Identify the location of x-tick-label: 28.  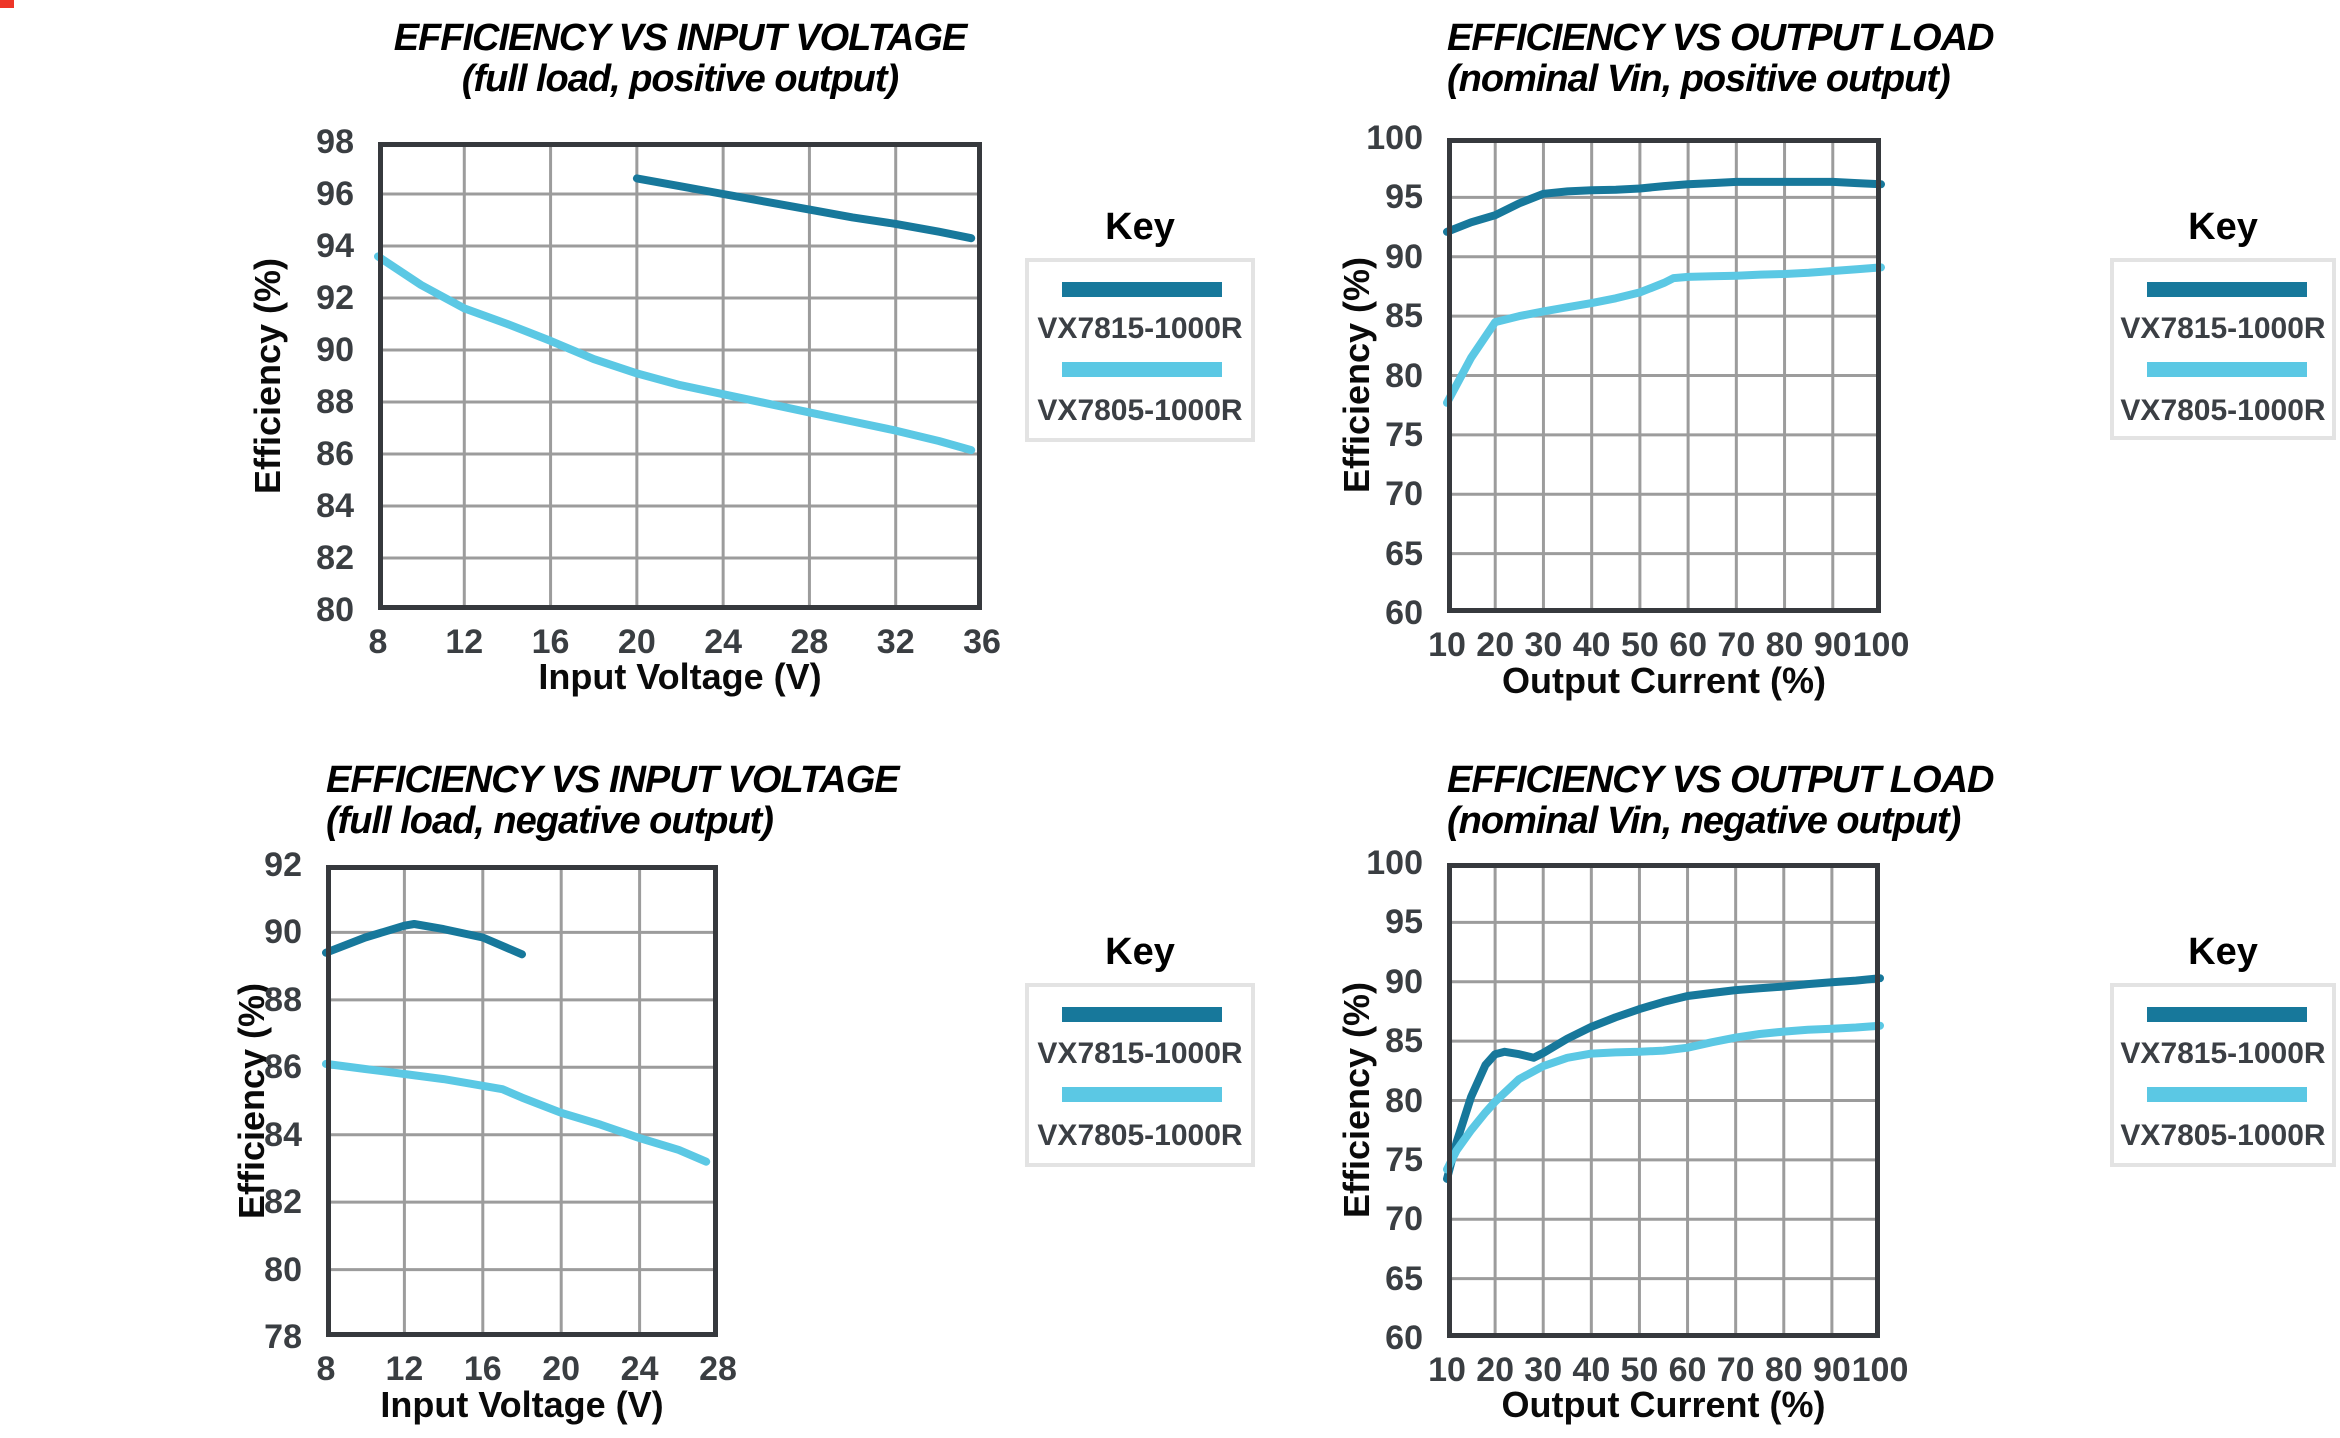
(718, 1369).